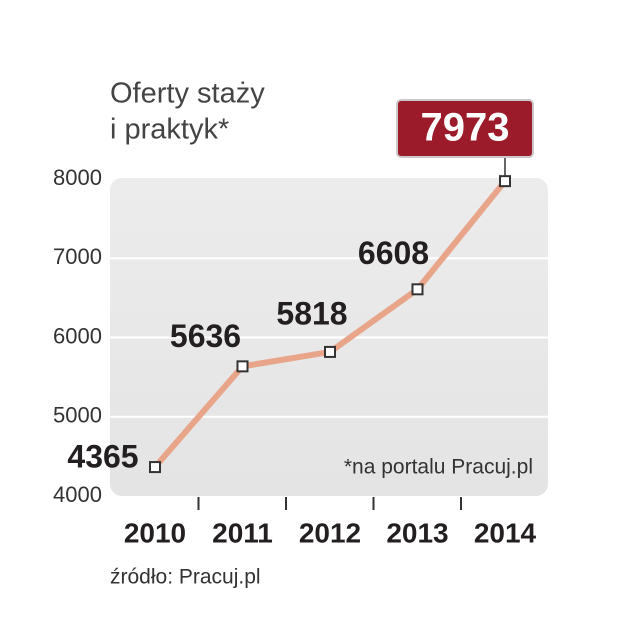  I want to click on y-tick-label: 6000, so click(77, 335).